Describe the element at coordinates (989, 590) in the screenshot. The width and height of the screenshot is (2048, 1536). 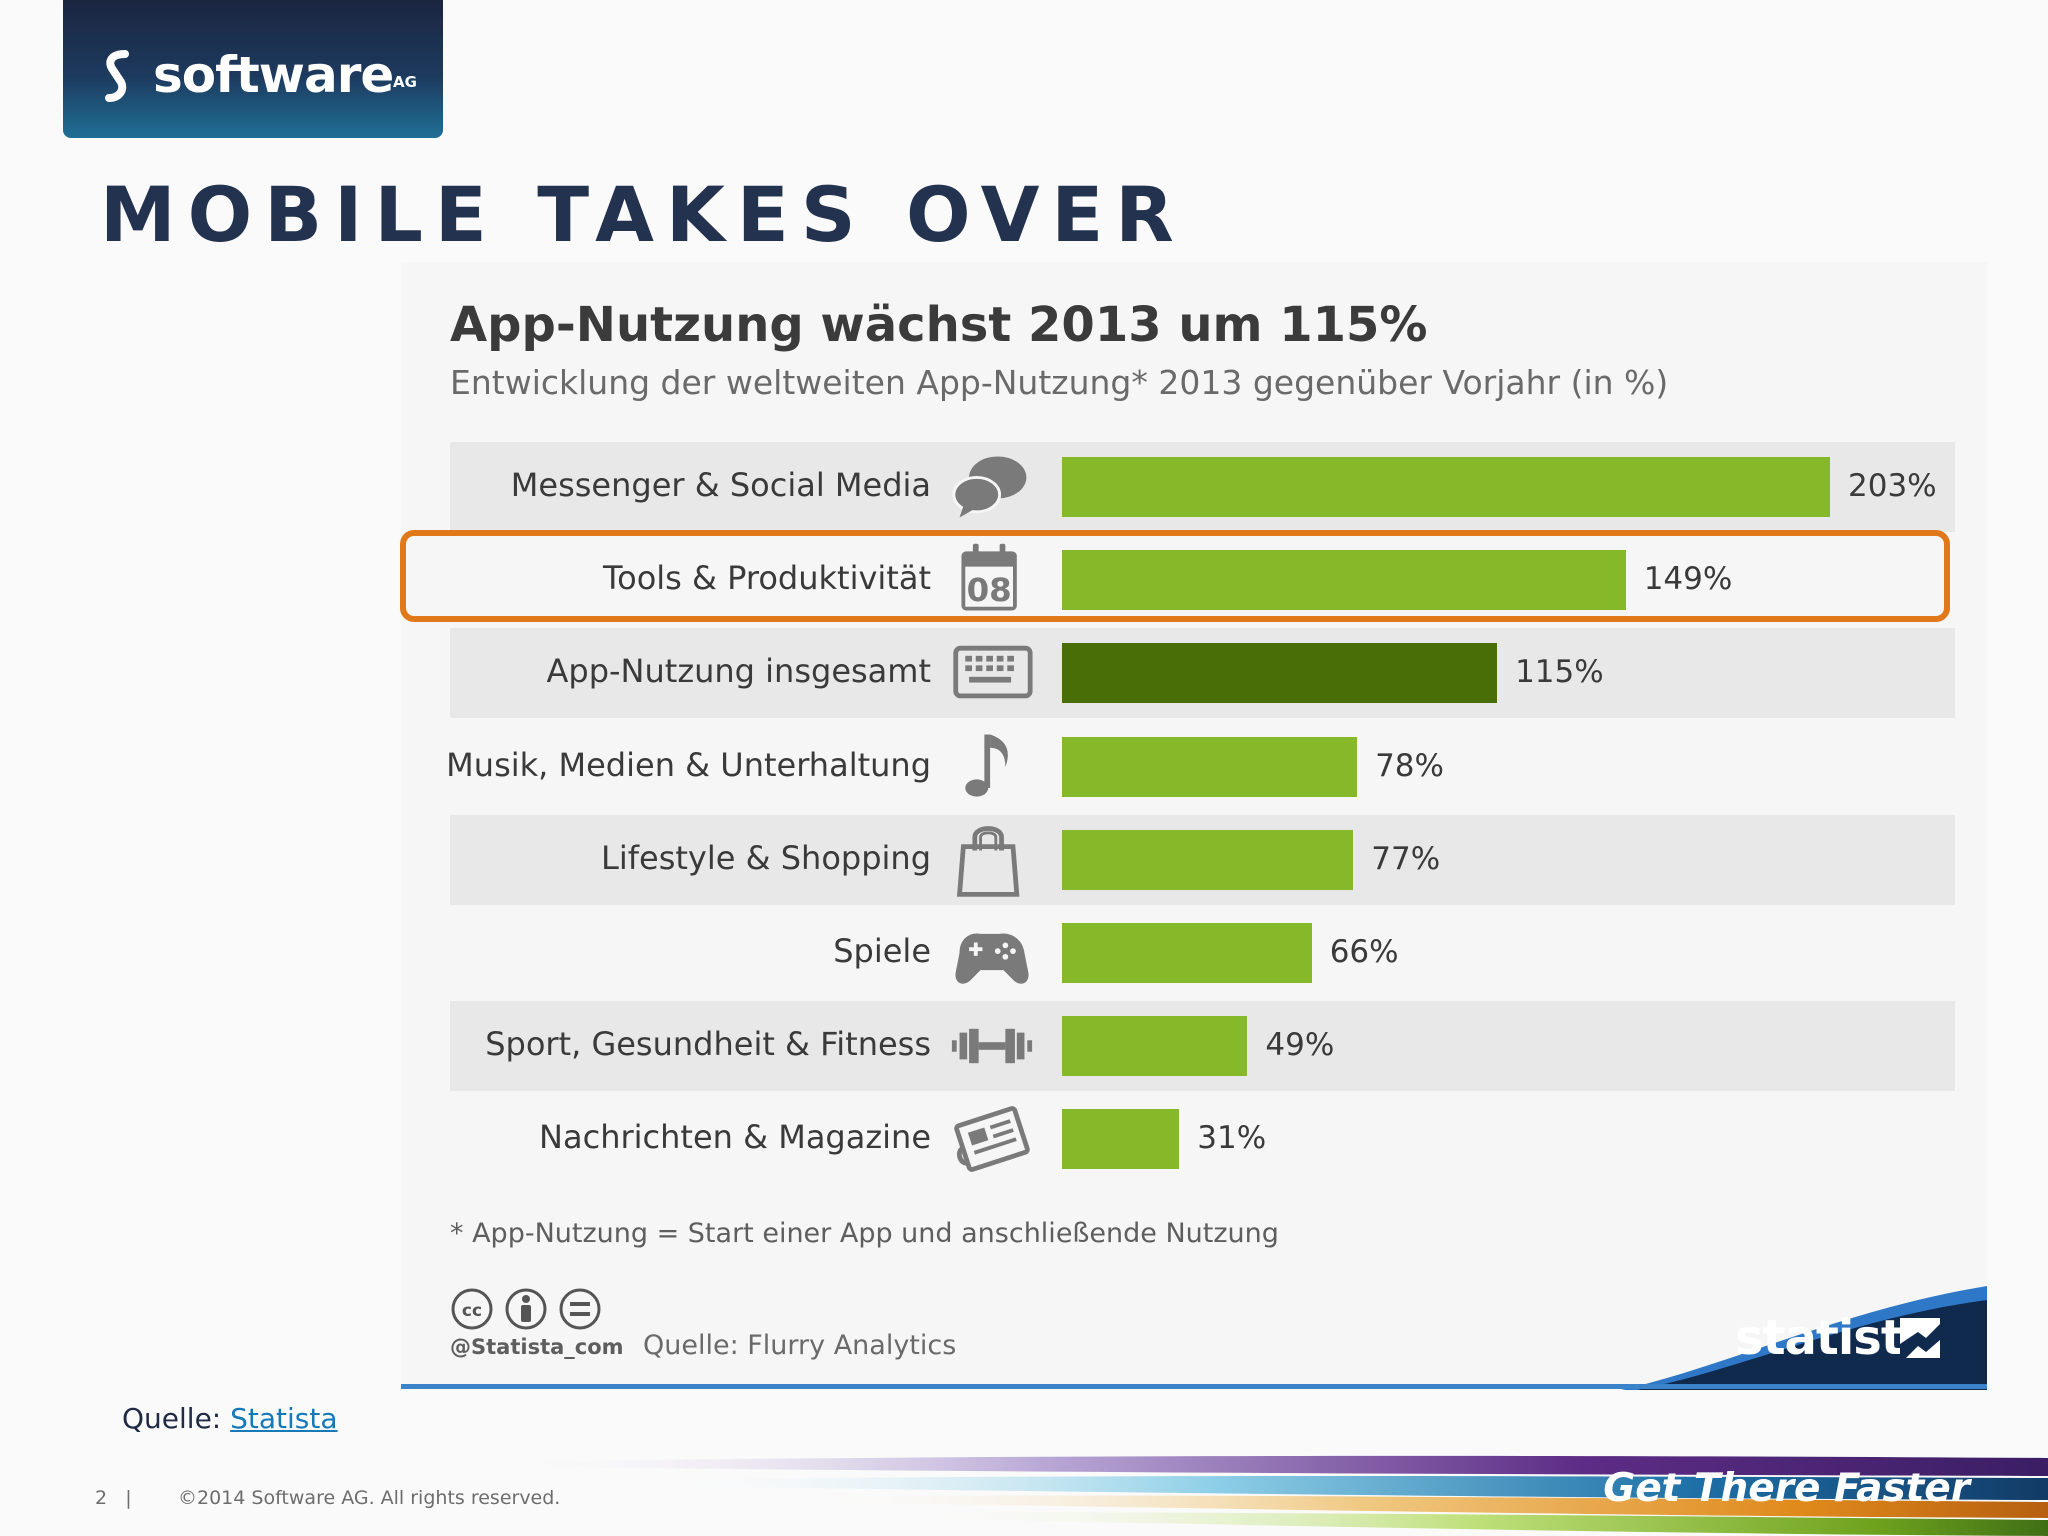
I see `svg-text: 08` at that location.